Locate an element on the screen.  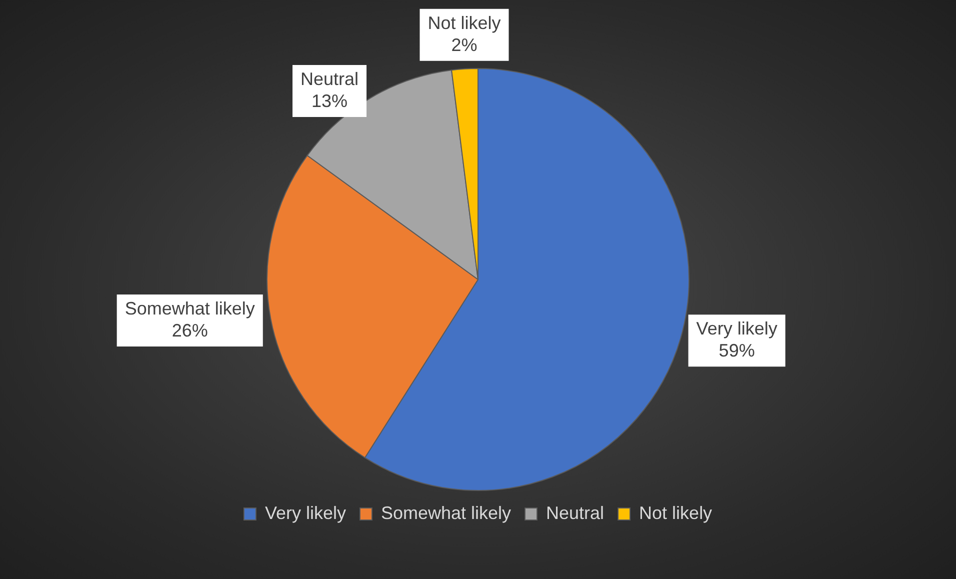
slice-label: Neutral is located at coordinates (329, 78).